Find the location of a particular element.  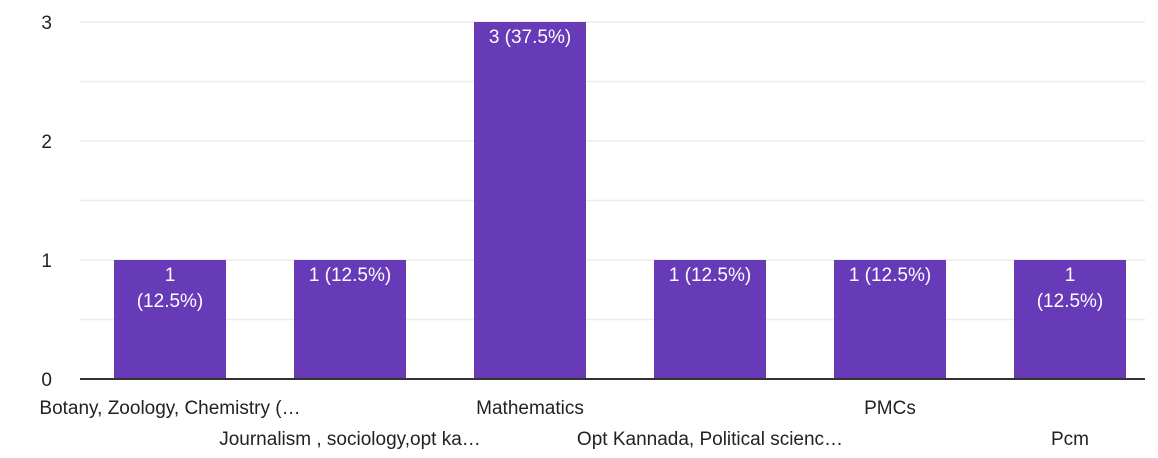

bar-data-label: 3 (37.5%) is located at coordinates (530, 37).